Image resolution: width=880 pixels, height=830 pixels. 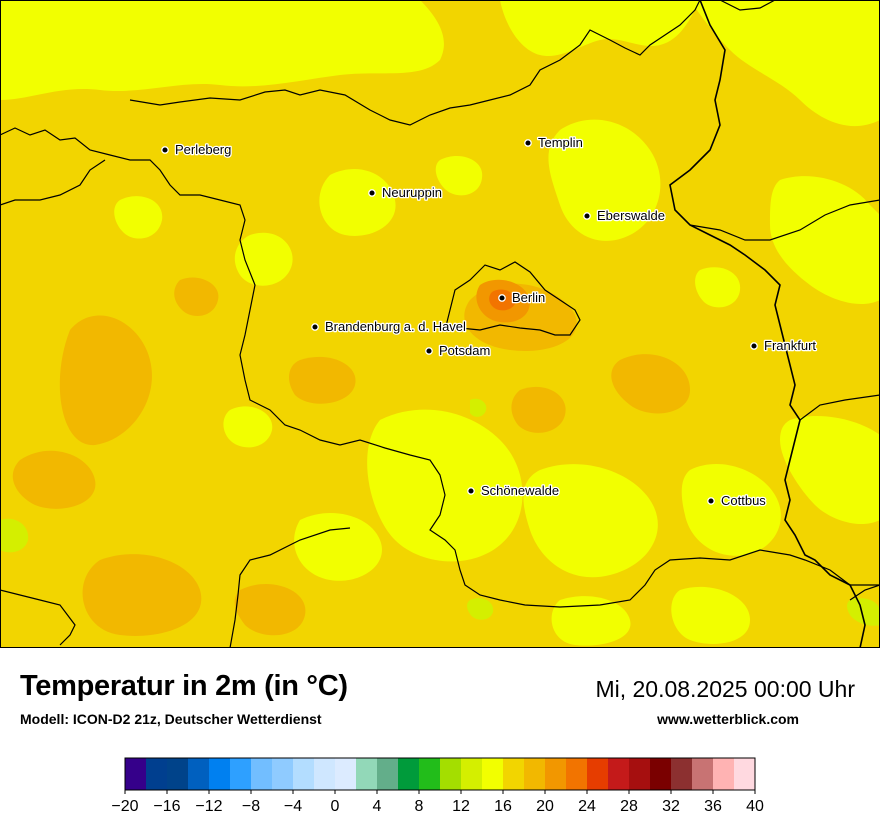 I want to click on color-scale-label: 36, so click(x=713, y=806).